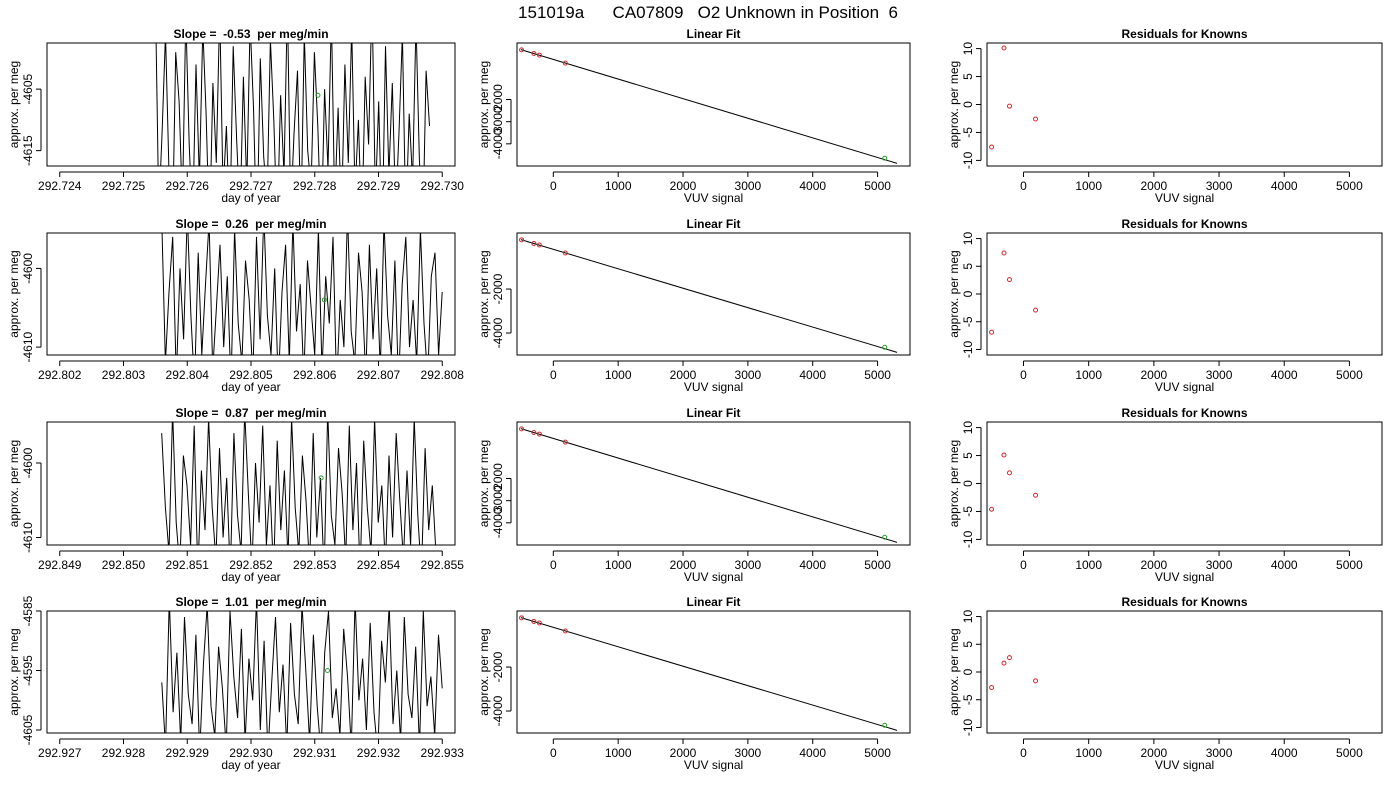  I want to click on resid-row-4-title: Residuals for Knowns, so click(1184, 602).